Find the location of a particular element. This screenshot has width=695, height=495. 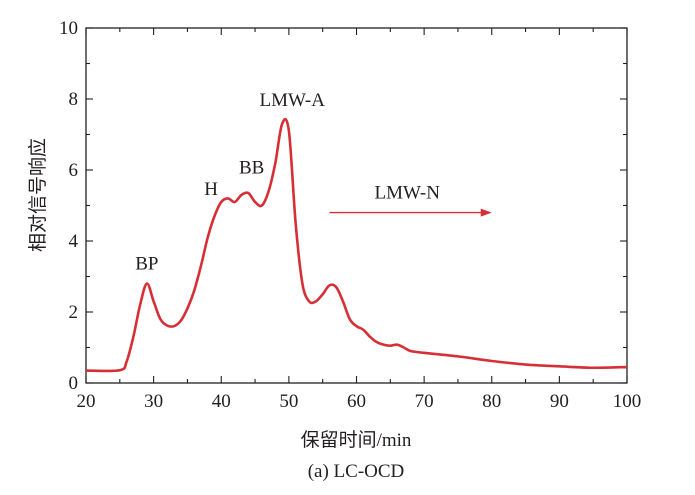

y-axis-title: 相对信号响应 is located at coordinates (38, 195).